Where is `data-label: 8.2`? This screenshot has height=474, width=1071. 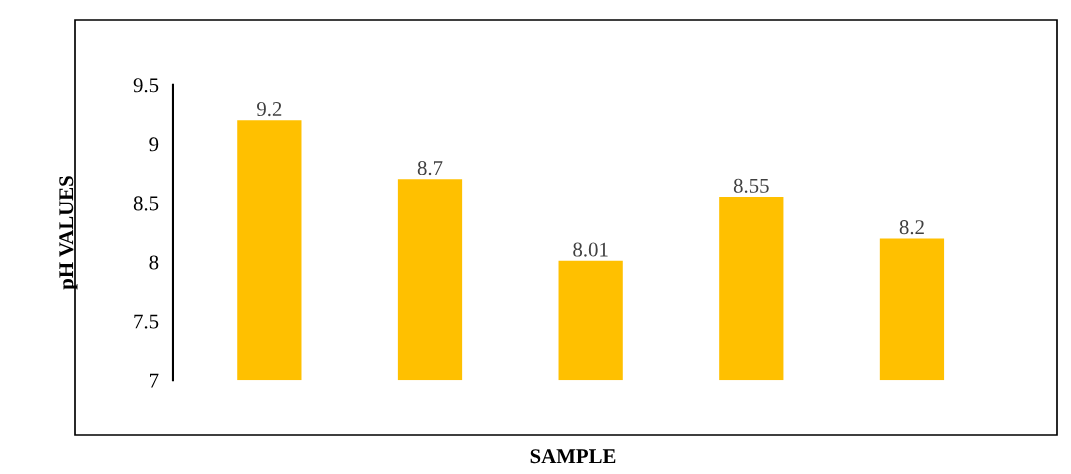 data-label: 8.2 is located at coordinates (911, 227).